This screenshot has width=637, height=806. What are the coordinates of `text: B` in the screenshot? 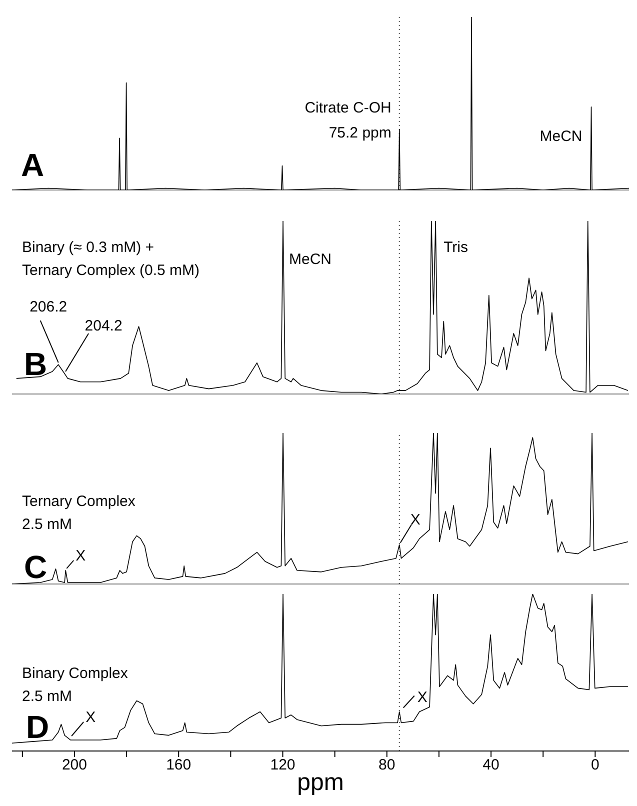 It's located at (36, 364).